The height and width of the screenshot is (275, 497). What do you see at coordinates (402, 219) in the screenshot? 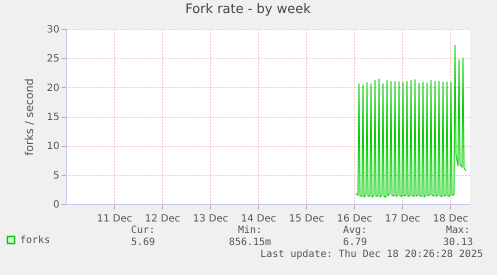
I see `x-tick-label: 17 Dec` at bounding box center [402, 219].